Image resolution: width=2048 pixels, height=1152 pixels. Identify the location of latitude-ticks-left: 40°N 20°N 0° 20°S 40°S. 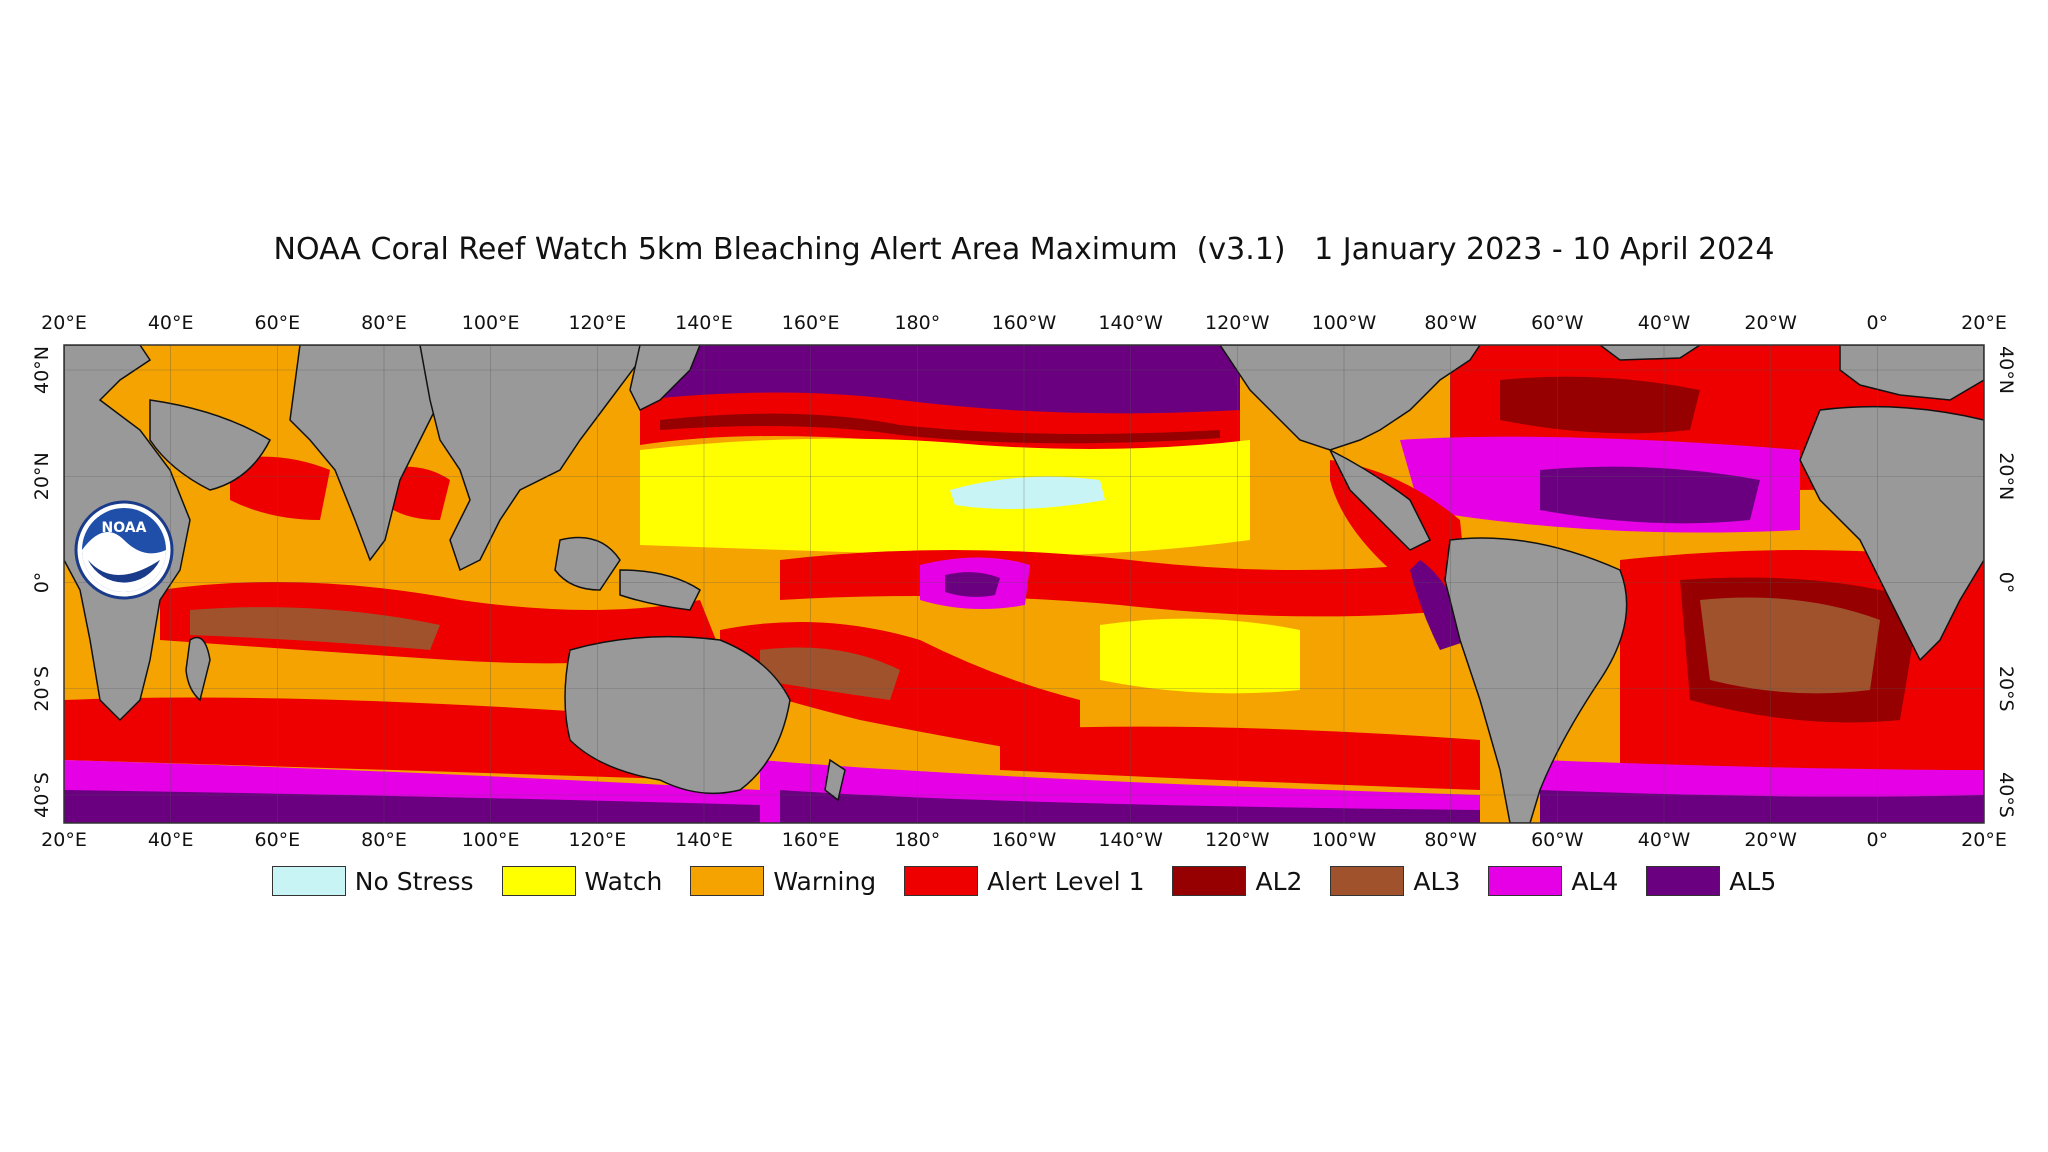
(42, 582).